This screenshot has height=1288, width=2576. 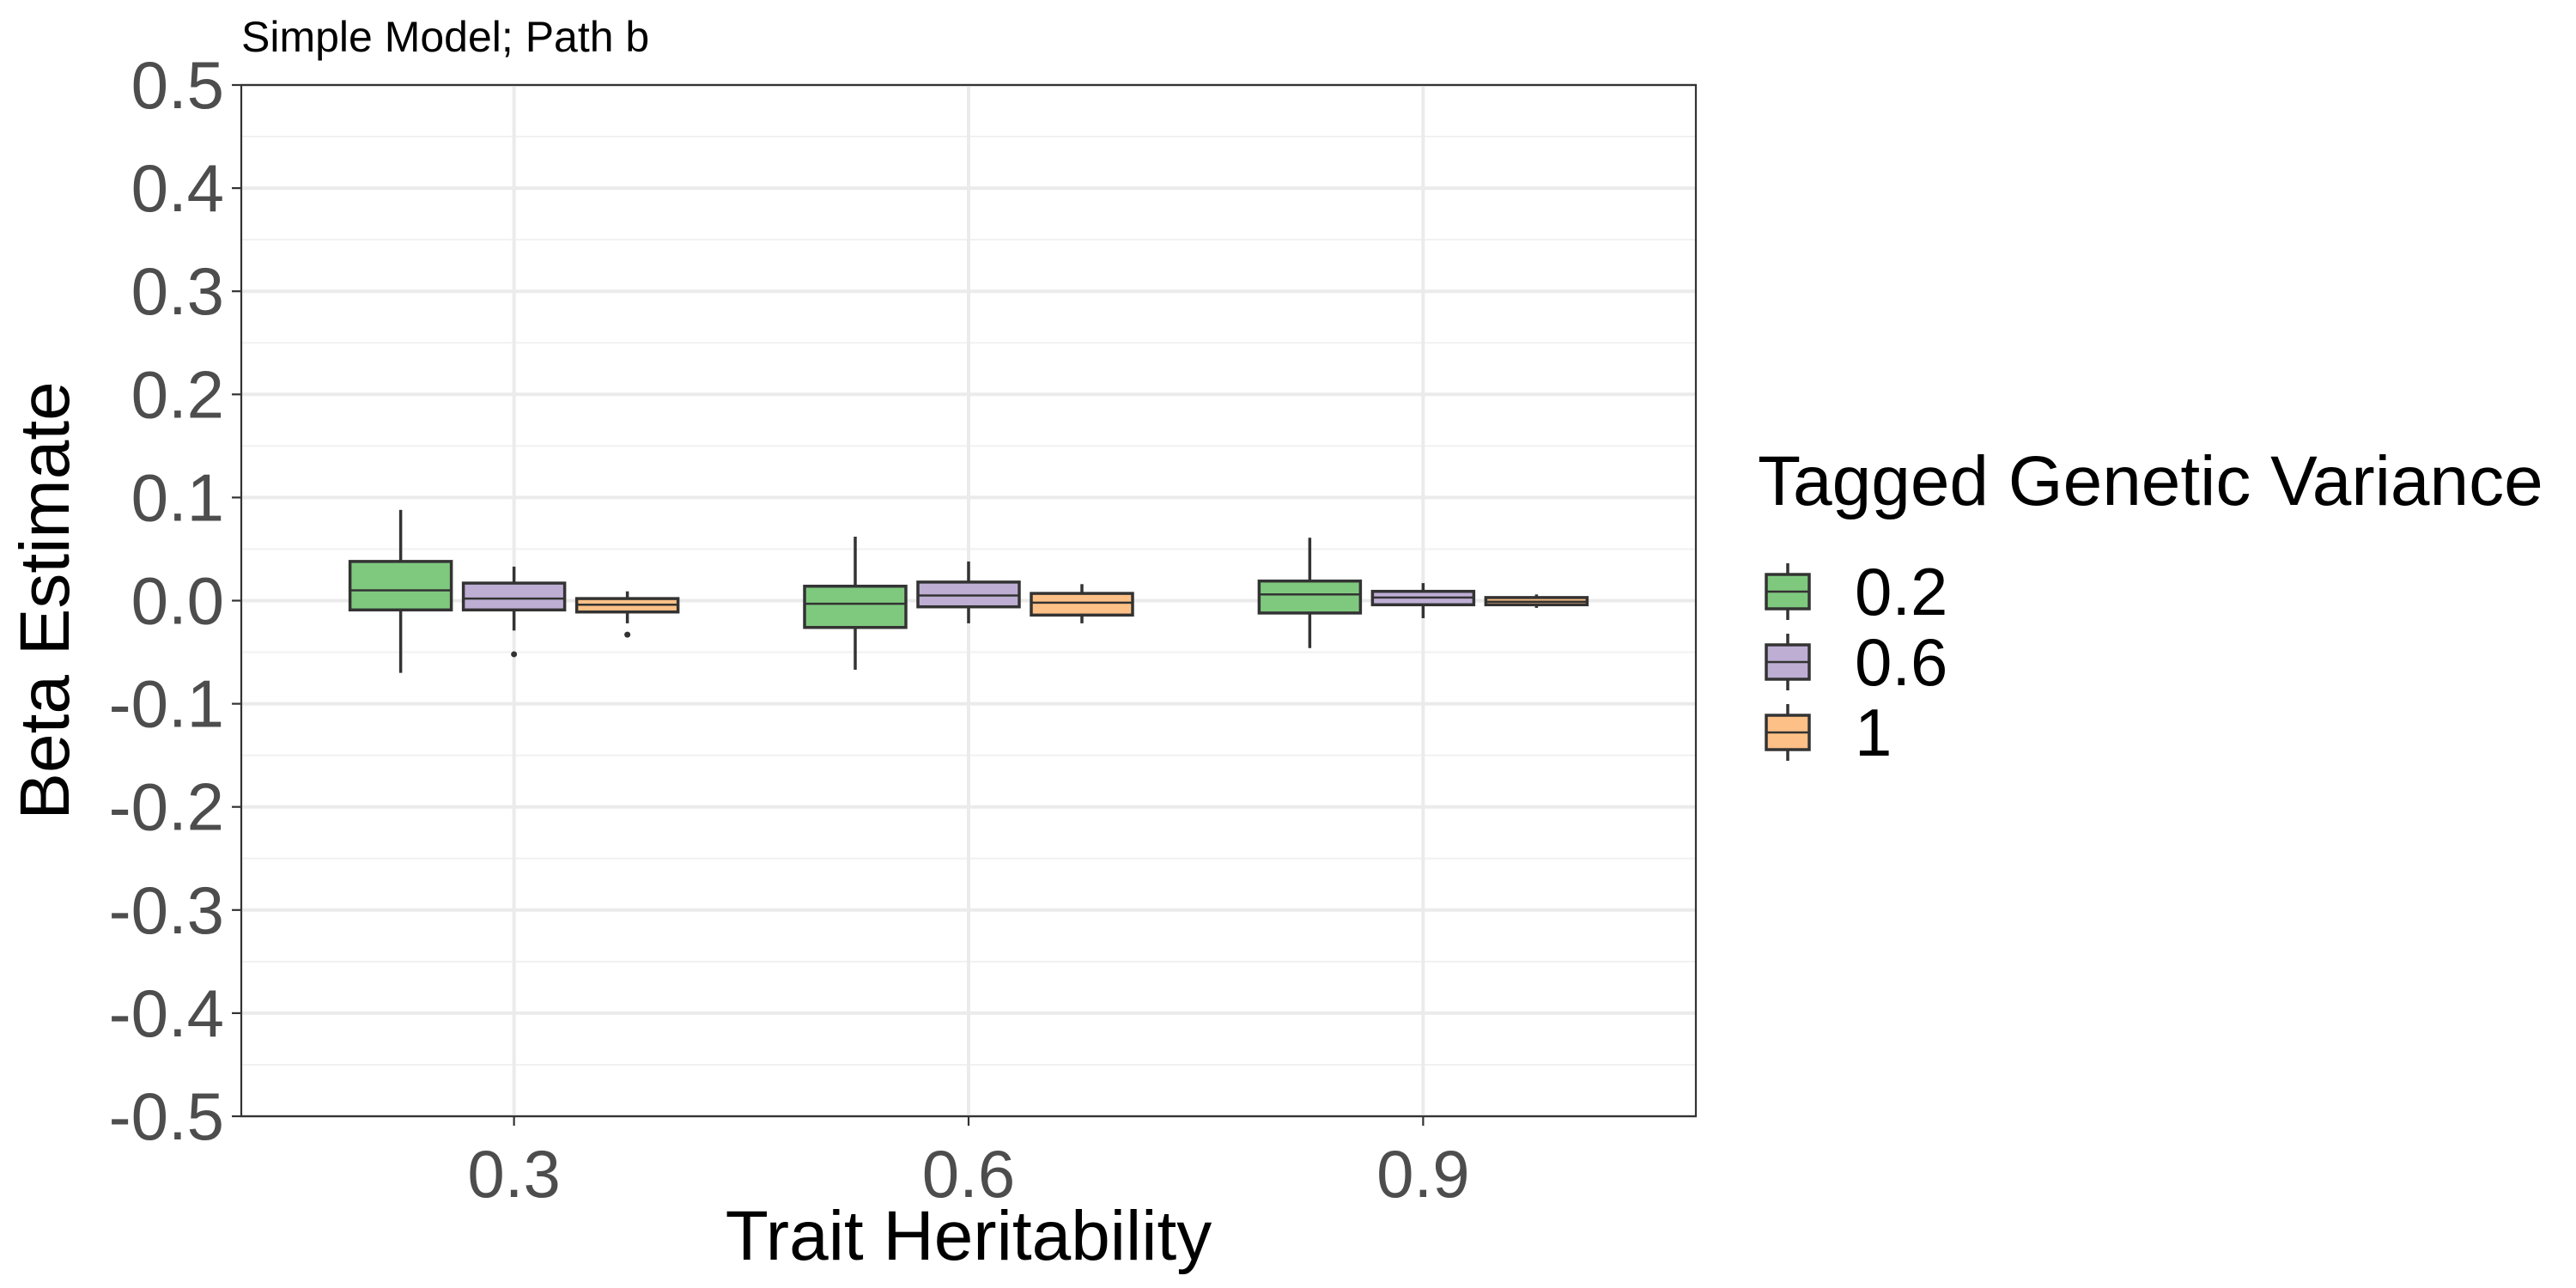 I want to click on box-0.2-0.3, so click(x=400, y=591).